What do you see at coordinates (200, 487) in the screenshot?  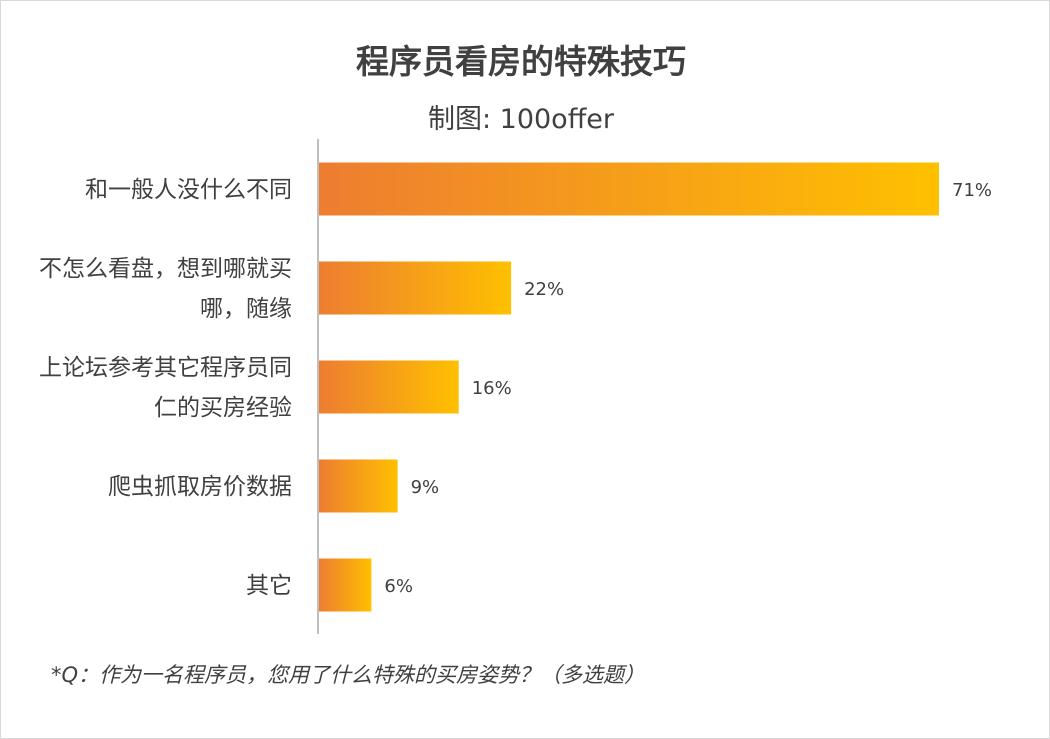 I see `category-label: 爬虫抓取房价数据` at bounding box center [200, 487].